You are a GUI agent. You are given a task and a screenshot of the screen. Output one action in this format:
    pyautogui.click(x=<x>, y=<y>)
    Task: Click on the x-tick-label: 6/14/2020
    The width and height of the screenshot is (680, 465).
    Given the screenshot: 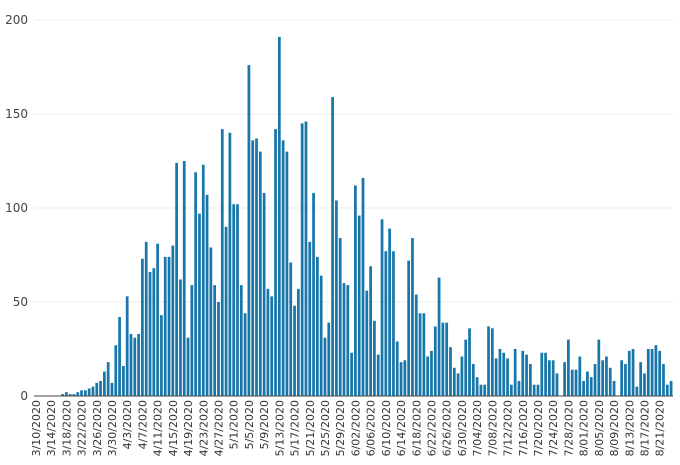 What is the action you would take?
    pyautogui.click(x=401, y=428)
    